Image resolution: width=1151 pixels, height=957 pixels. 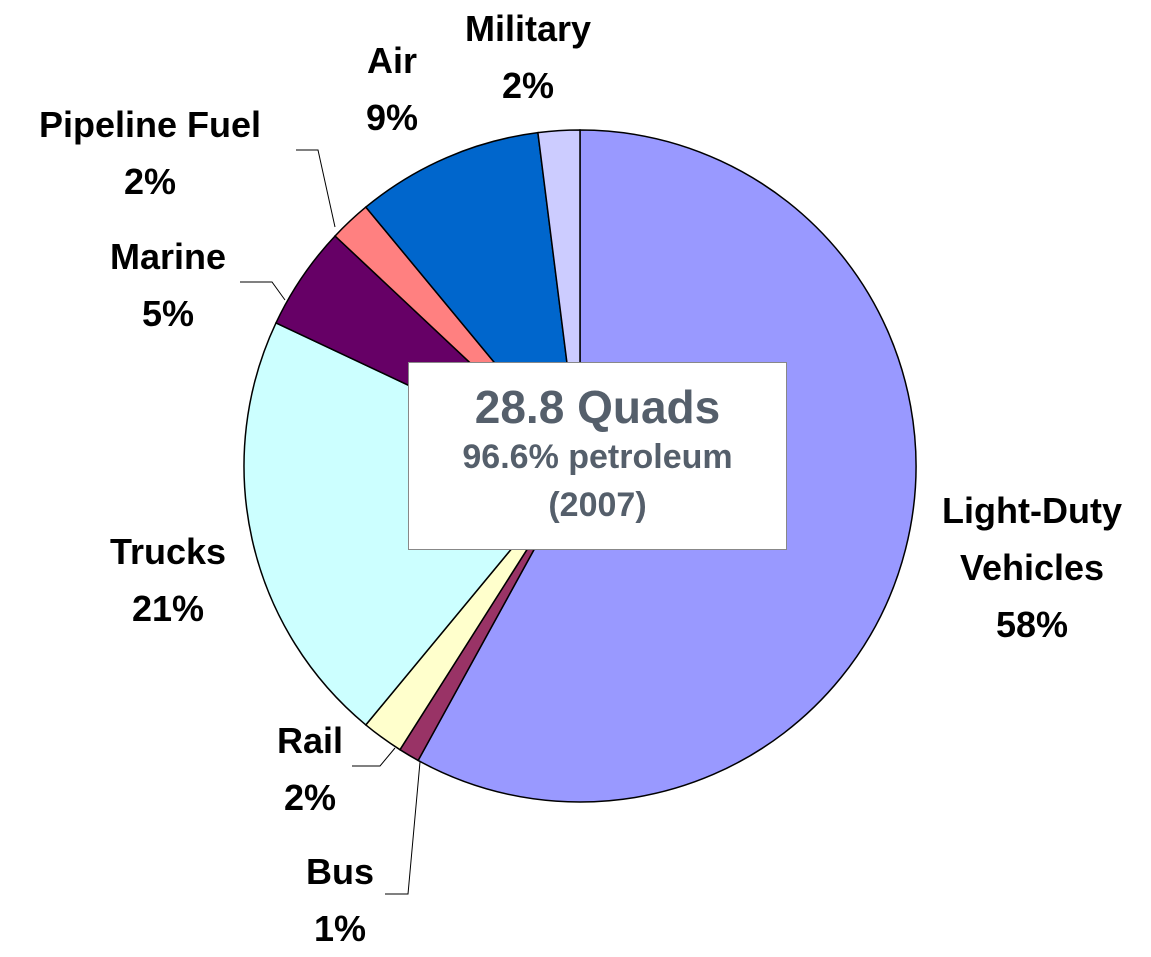 What do you see at coordinates (150, 124) in the screenshot?
I see `category-label: Pipeline Fuel` at bounding box center [150, 124].